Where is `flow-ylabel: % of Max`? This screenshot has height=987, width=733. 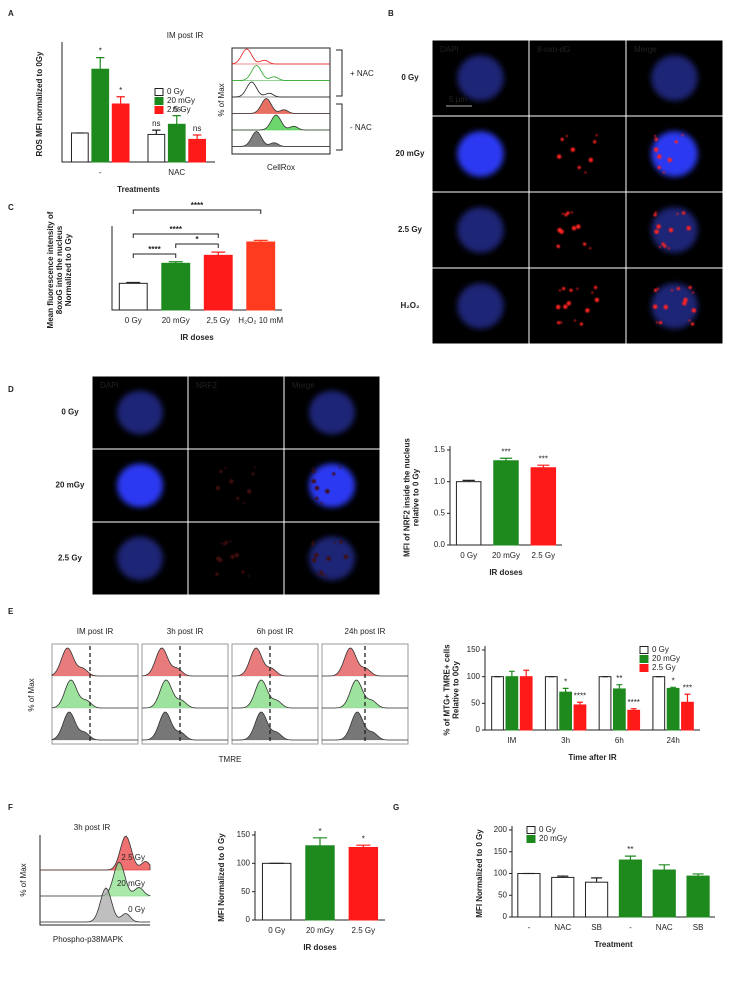
flow-ylabel: % of Max is located at coordinates (23, 879).